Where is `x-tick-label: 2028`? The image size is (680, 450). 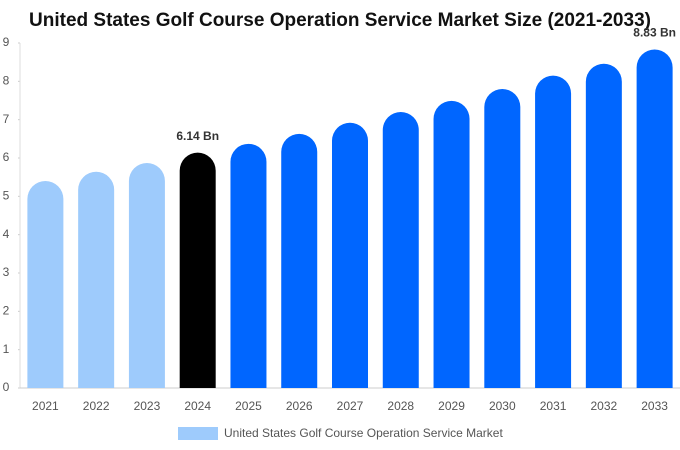
x-tick-label: 2028 is located at coordinates (400, 406).